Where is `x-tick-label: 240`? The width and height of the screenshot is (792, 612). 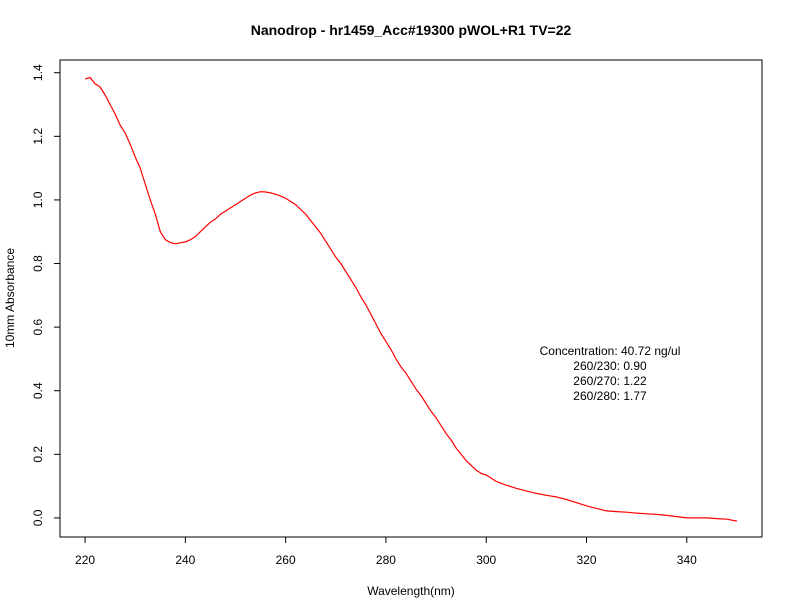
x-tick-label: 240 is located at coordinates (185, 560).